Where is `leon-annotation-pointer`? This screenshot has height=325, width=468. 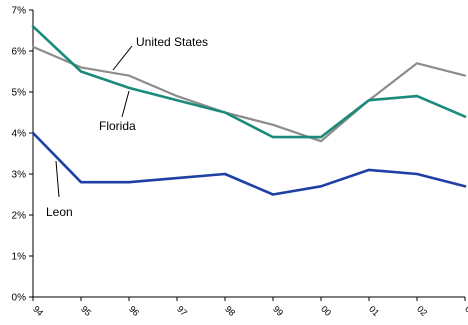
leon-annotation-pointer is located at coordinates (57, 179).